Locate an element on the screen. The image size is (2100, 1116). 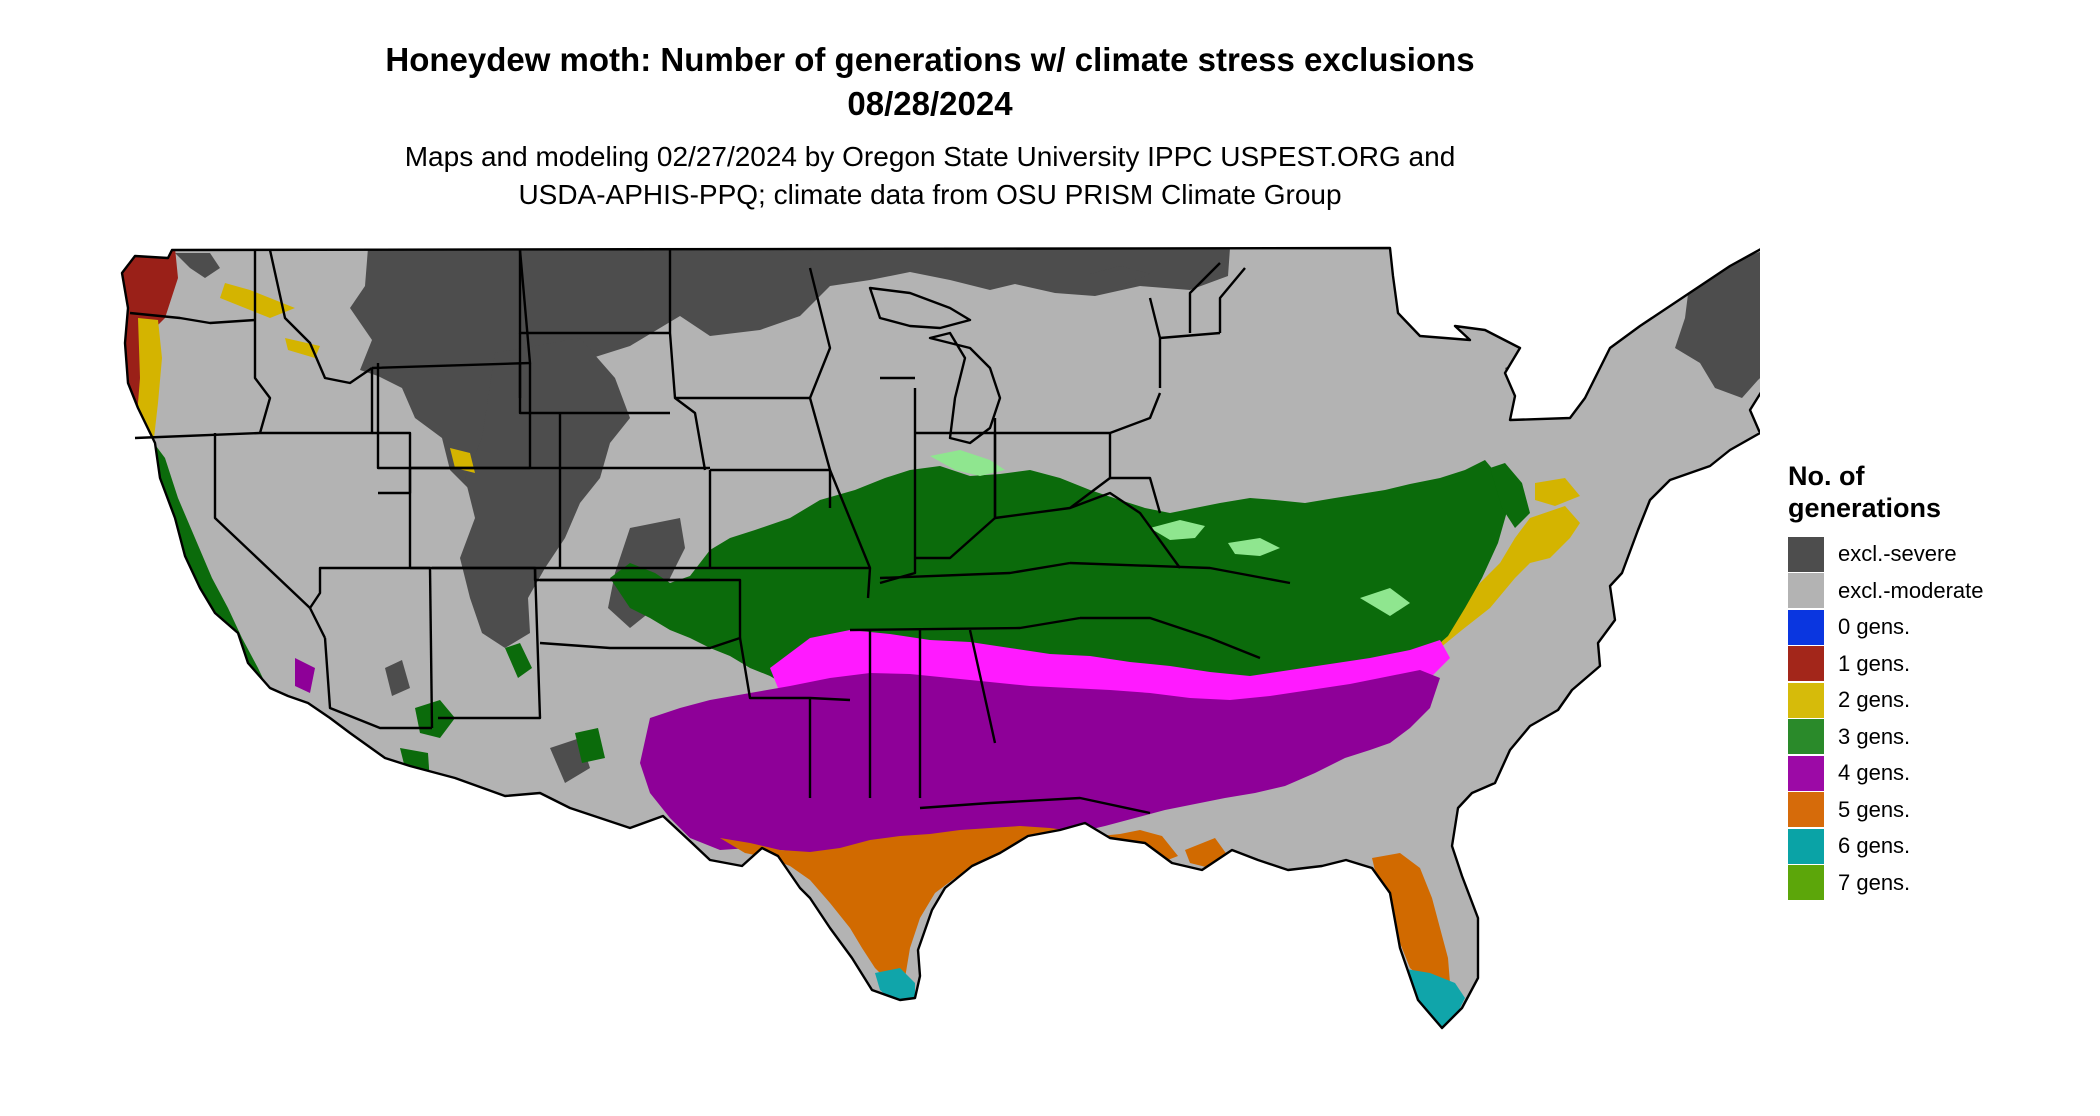
legend-label: excl.-moderate is located at coordinates (1911, 590).